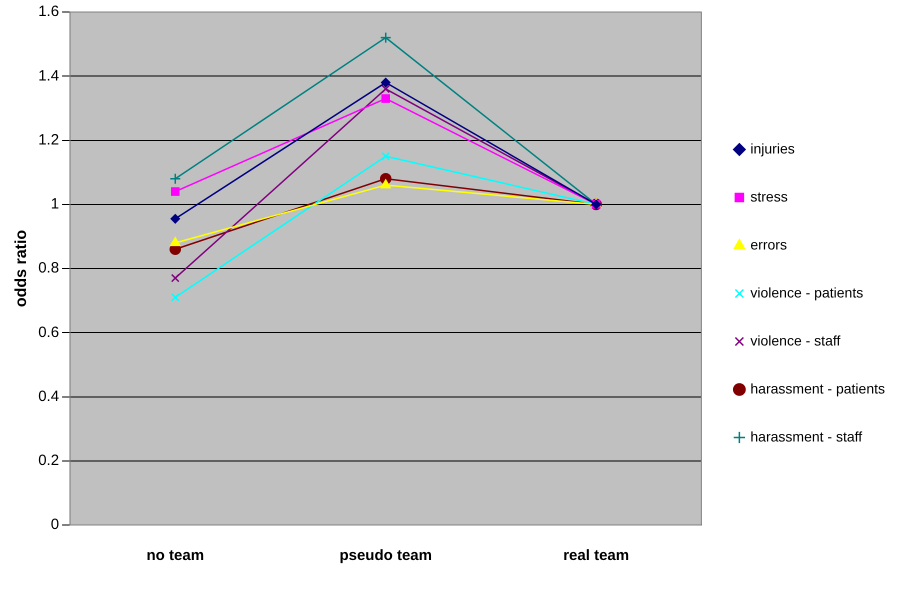  I want to click on legend-label: stress, so click(769, 196).